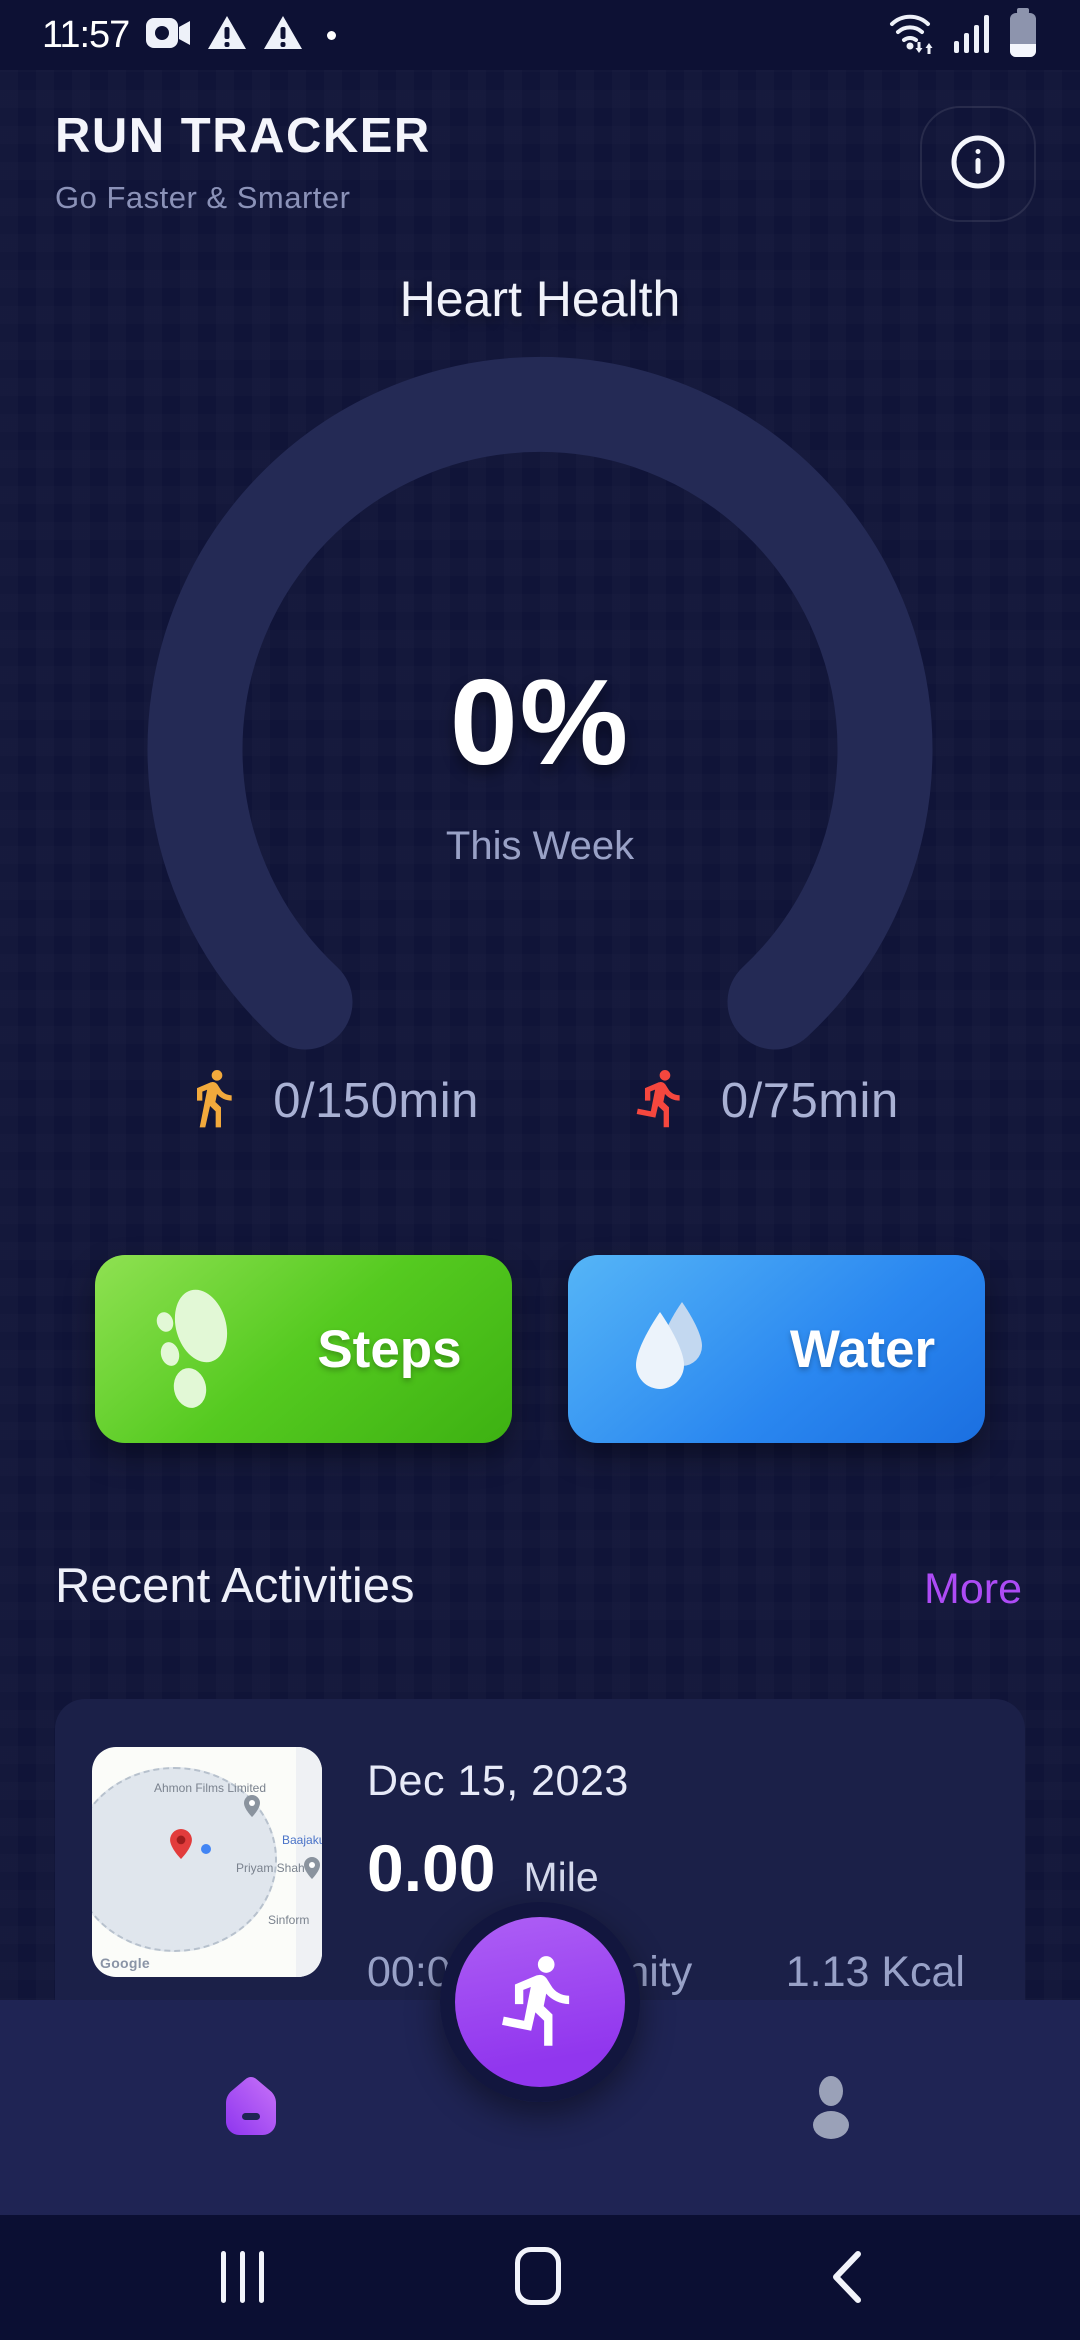  What do you see at coordinates (235, 1586) in the screenshot?
I see `recent-activities-title: Recent Activities` at bounding box center [235, 1586].